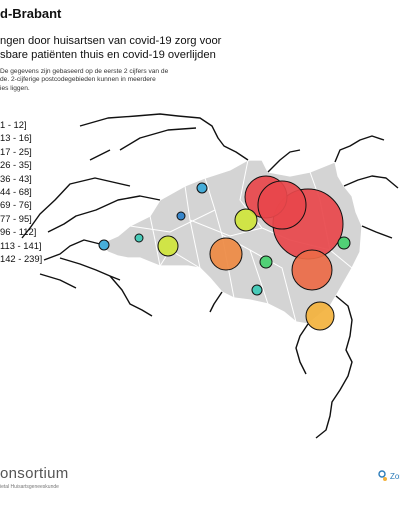  What do you see at coordinates (34, 473) in the screenshot?
I see `footer-brand: onsortium` at bounding box center [34, 473].